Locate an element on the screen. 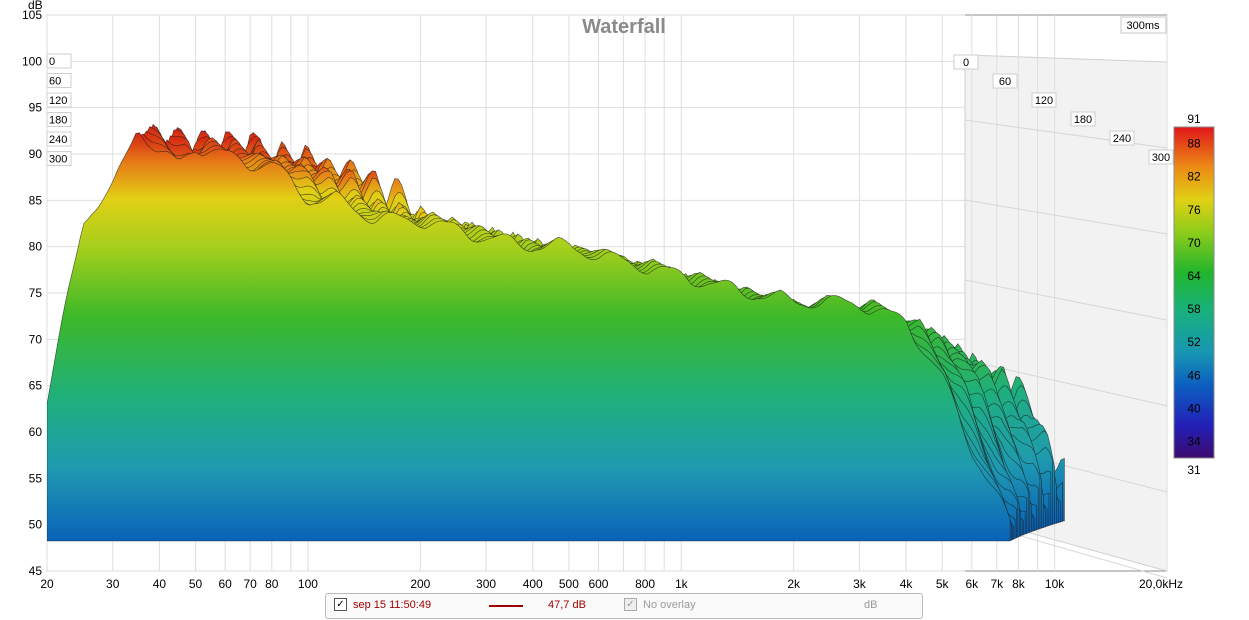 Image resolution: width=1249 pixels, height=620 pixels. colorbar-tick-label: 76 is located at coordinates (1194, 210).